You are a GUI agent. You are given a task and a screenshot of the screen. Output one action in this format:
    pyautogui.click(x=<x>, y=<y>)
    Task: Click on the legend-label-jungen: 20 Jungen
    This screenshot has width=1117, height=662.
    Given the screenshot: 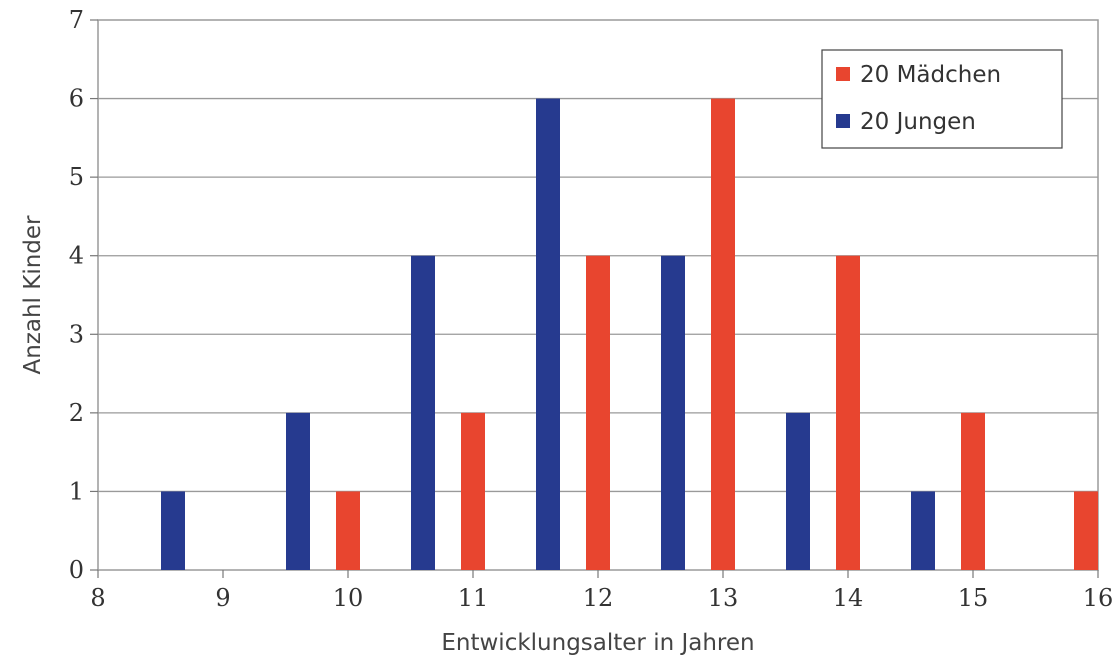 What is the action you would take?
    pyautogui.click(x=918, y=122)
    